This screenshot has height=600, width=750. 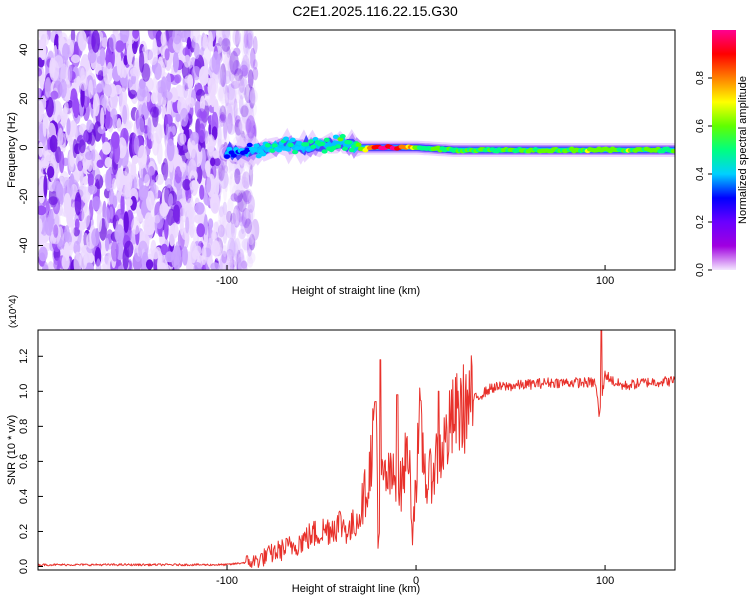 I want to click on snr-ytick-label: 1.0, so click(x=24, y=391).